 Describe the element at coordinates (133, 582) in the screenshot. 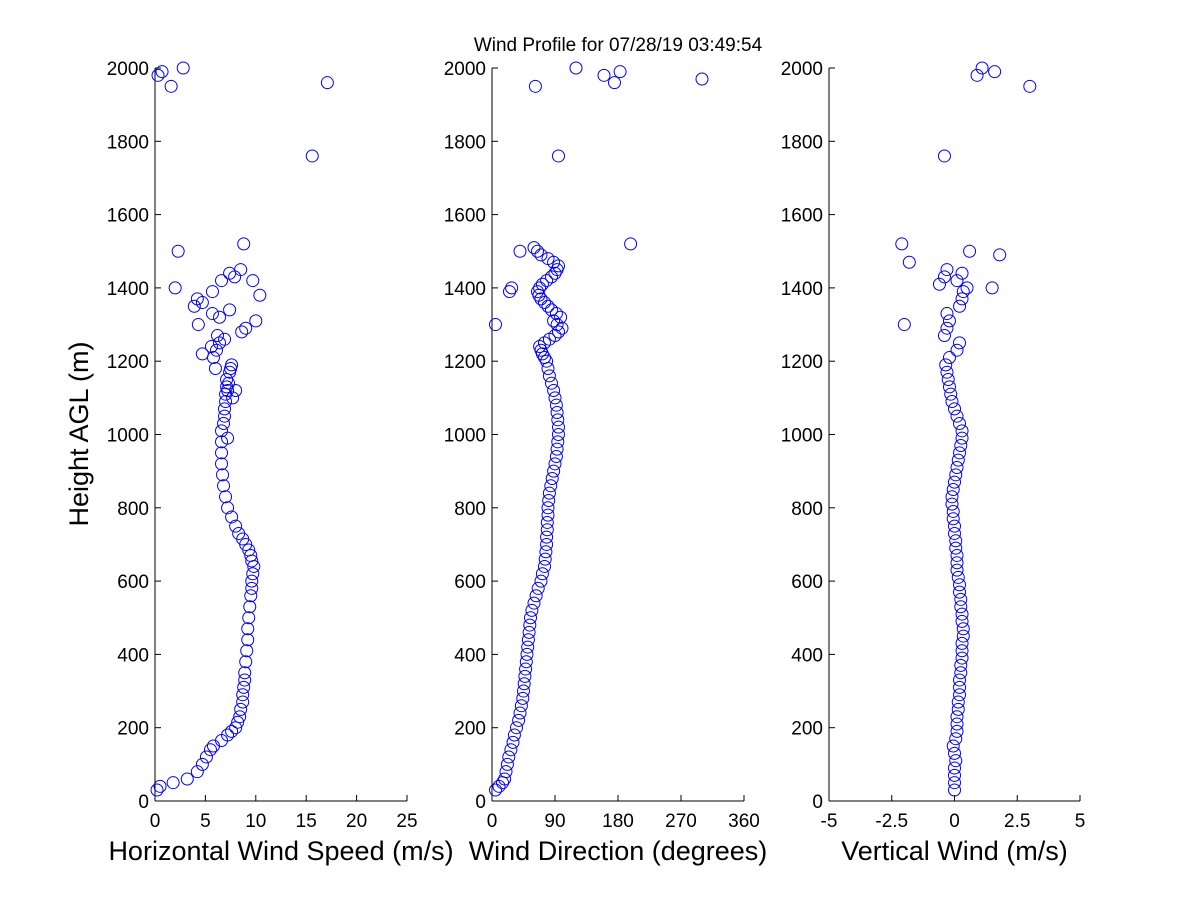

I see `speed-y-tick-label: 600` at that location.